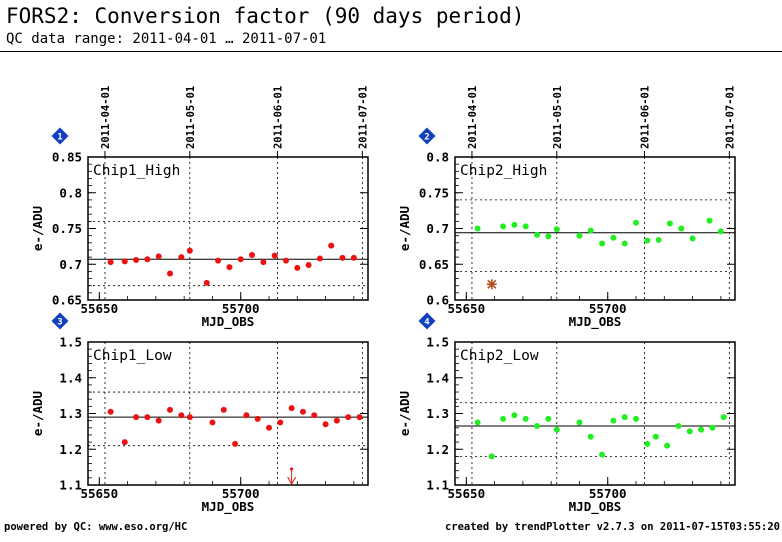  Describe the element at coordinates (96, 527) in the screenshot. I see `footer-credit: powered by QC: www.eso.org/HC` at that location.